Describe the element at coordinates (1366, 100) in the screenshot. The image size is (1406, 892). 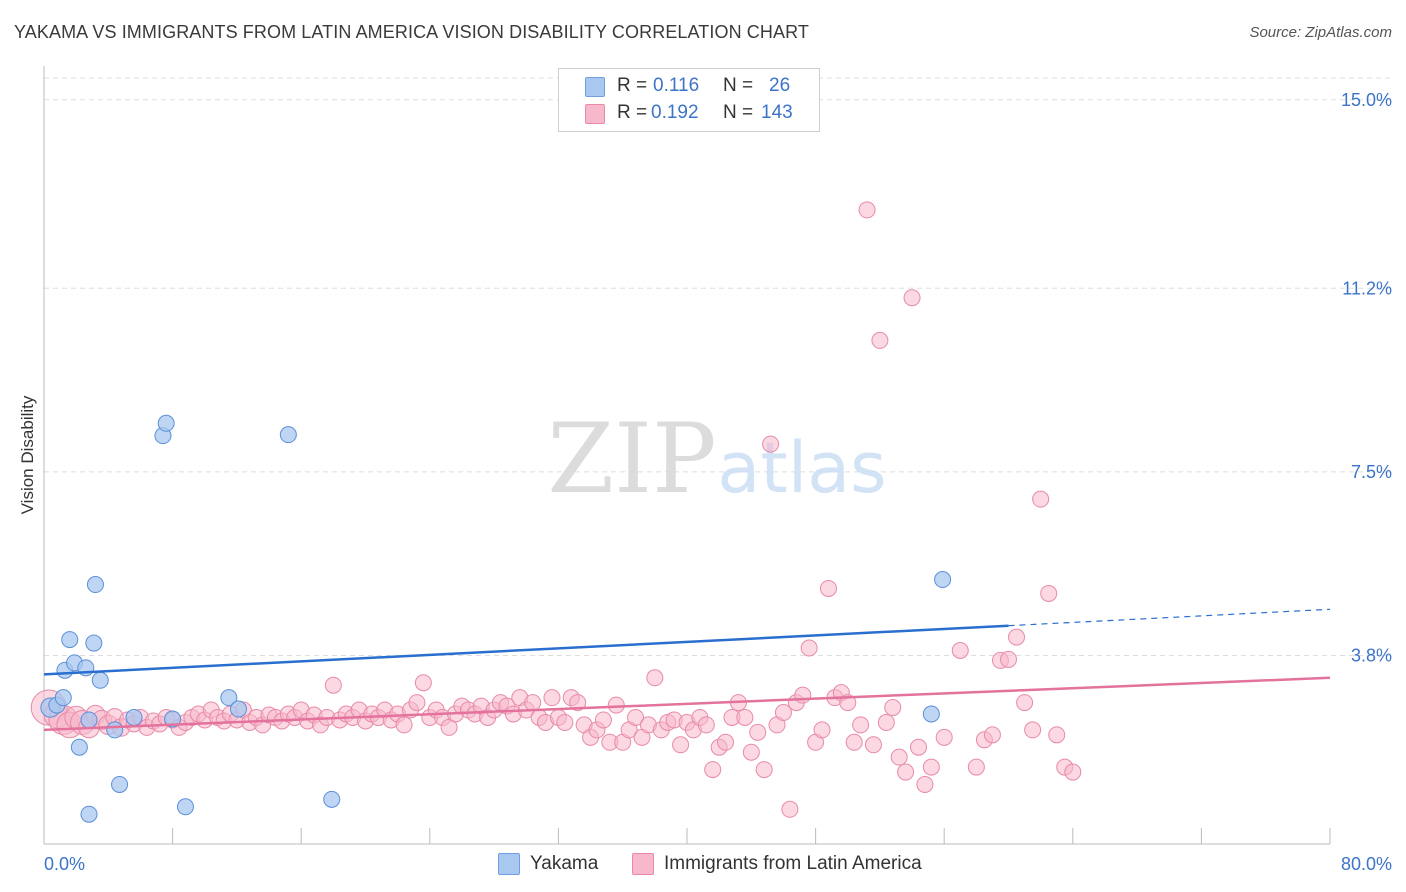
I see `y-tick-label-3: 15.0%` at that location.